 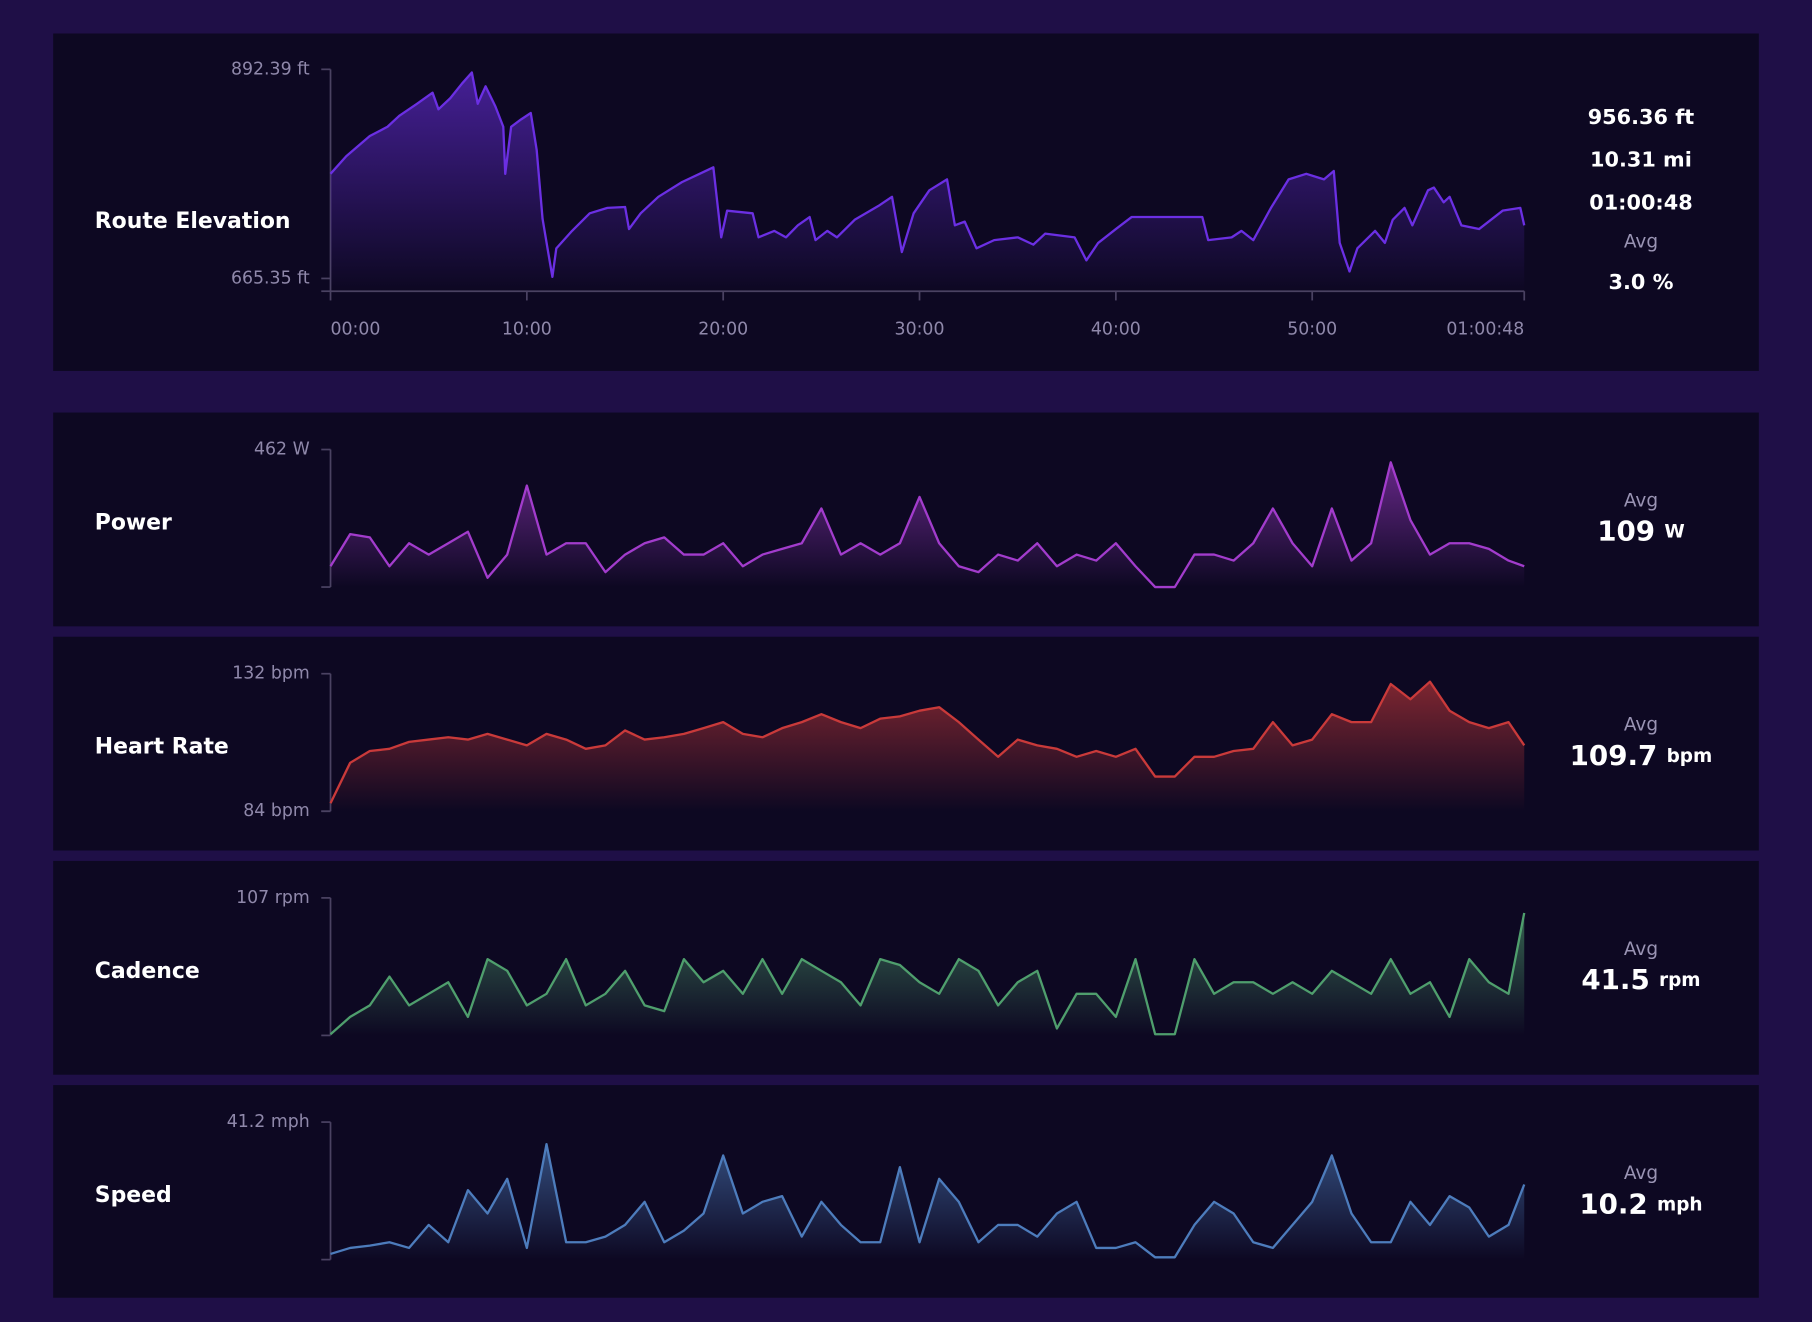 I want to click on chart-title: Cadence, so click(x=147, y=971).